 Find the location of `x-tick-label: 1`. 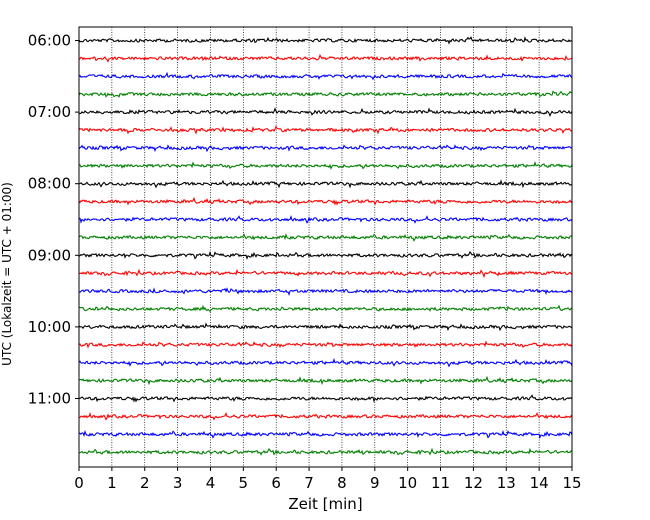

x-tick-label: 1 is located at coordinates (112, 483).